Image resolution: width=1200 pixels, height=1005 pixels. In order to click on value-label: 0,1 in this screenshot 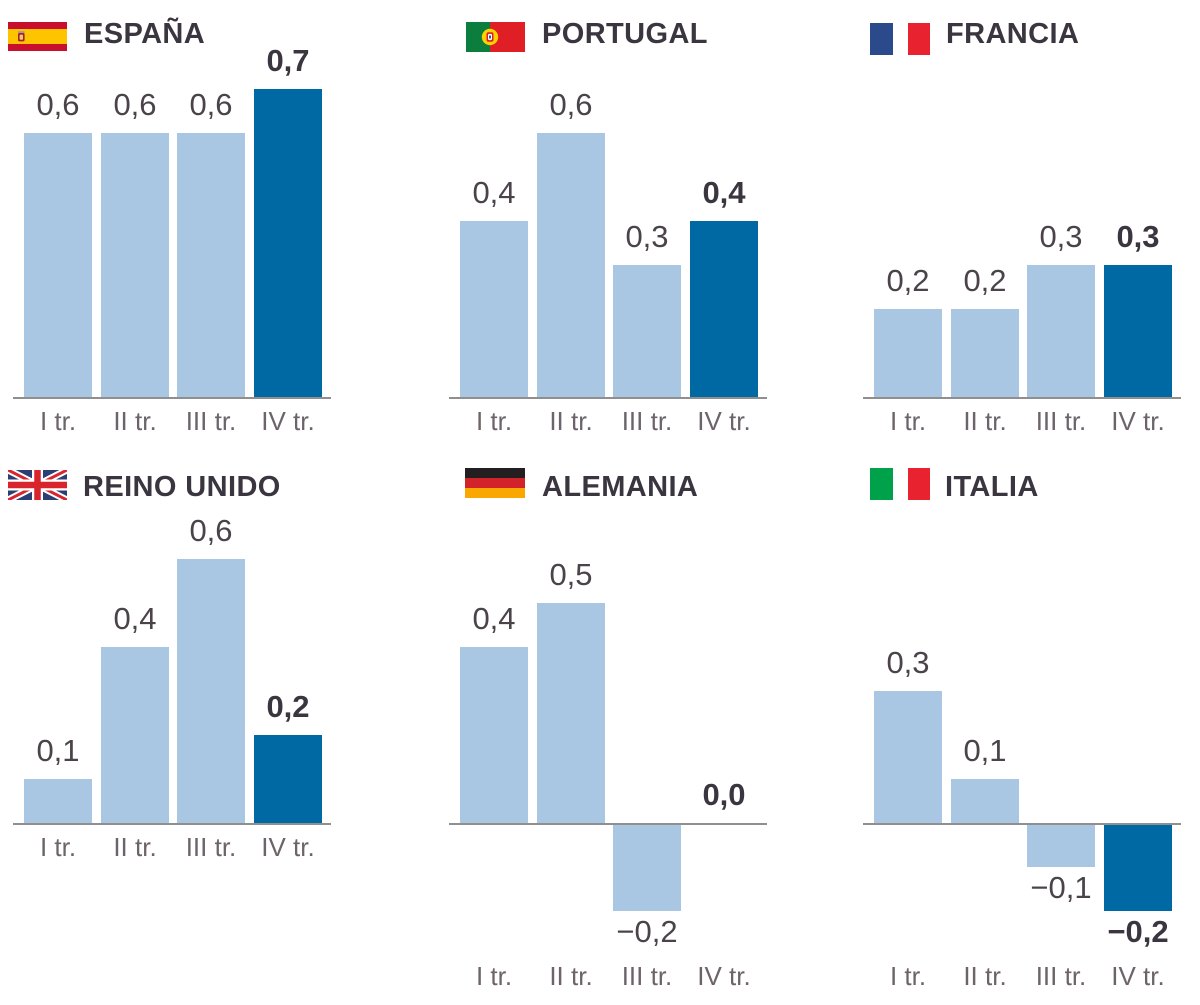, I will do `click(985, 750)`.